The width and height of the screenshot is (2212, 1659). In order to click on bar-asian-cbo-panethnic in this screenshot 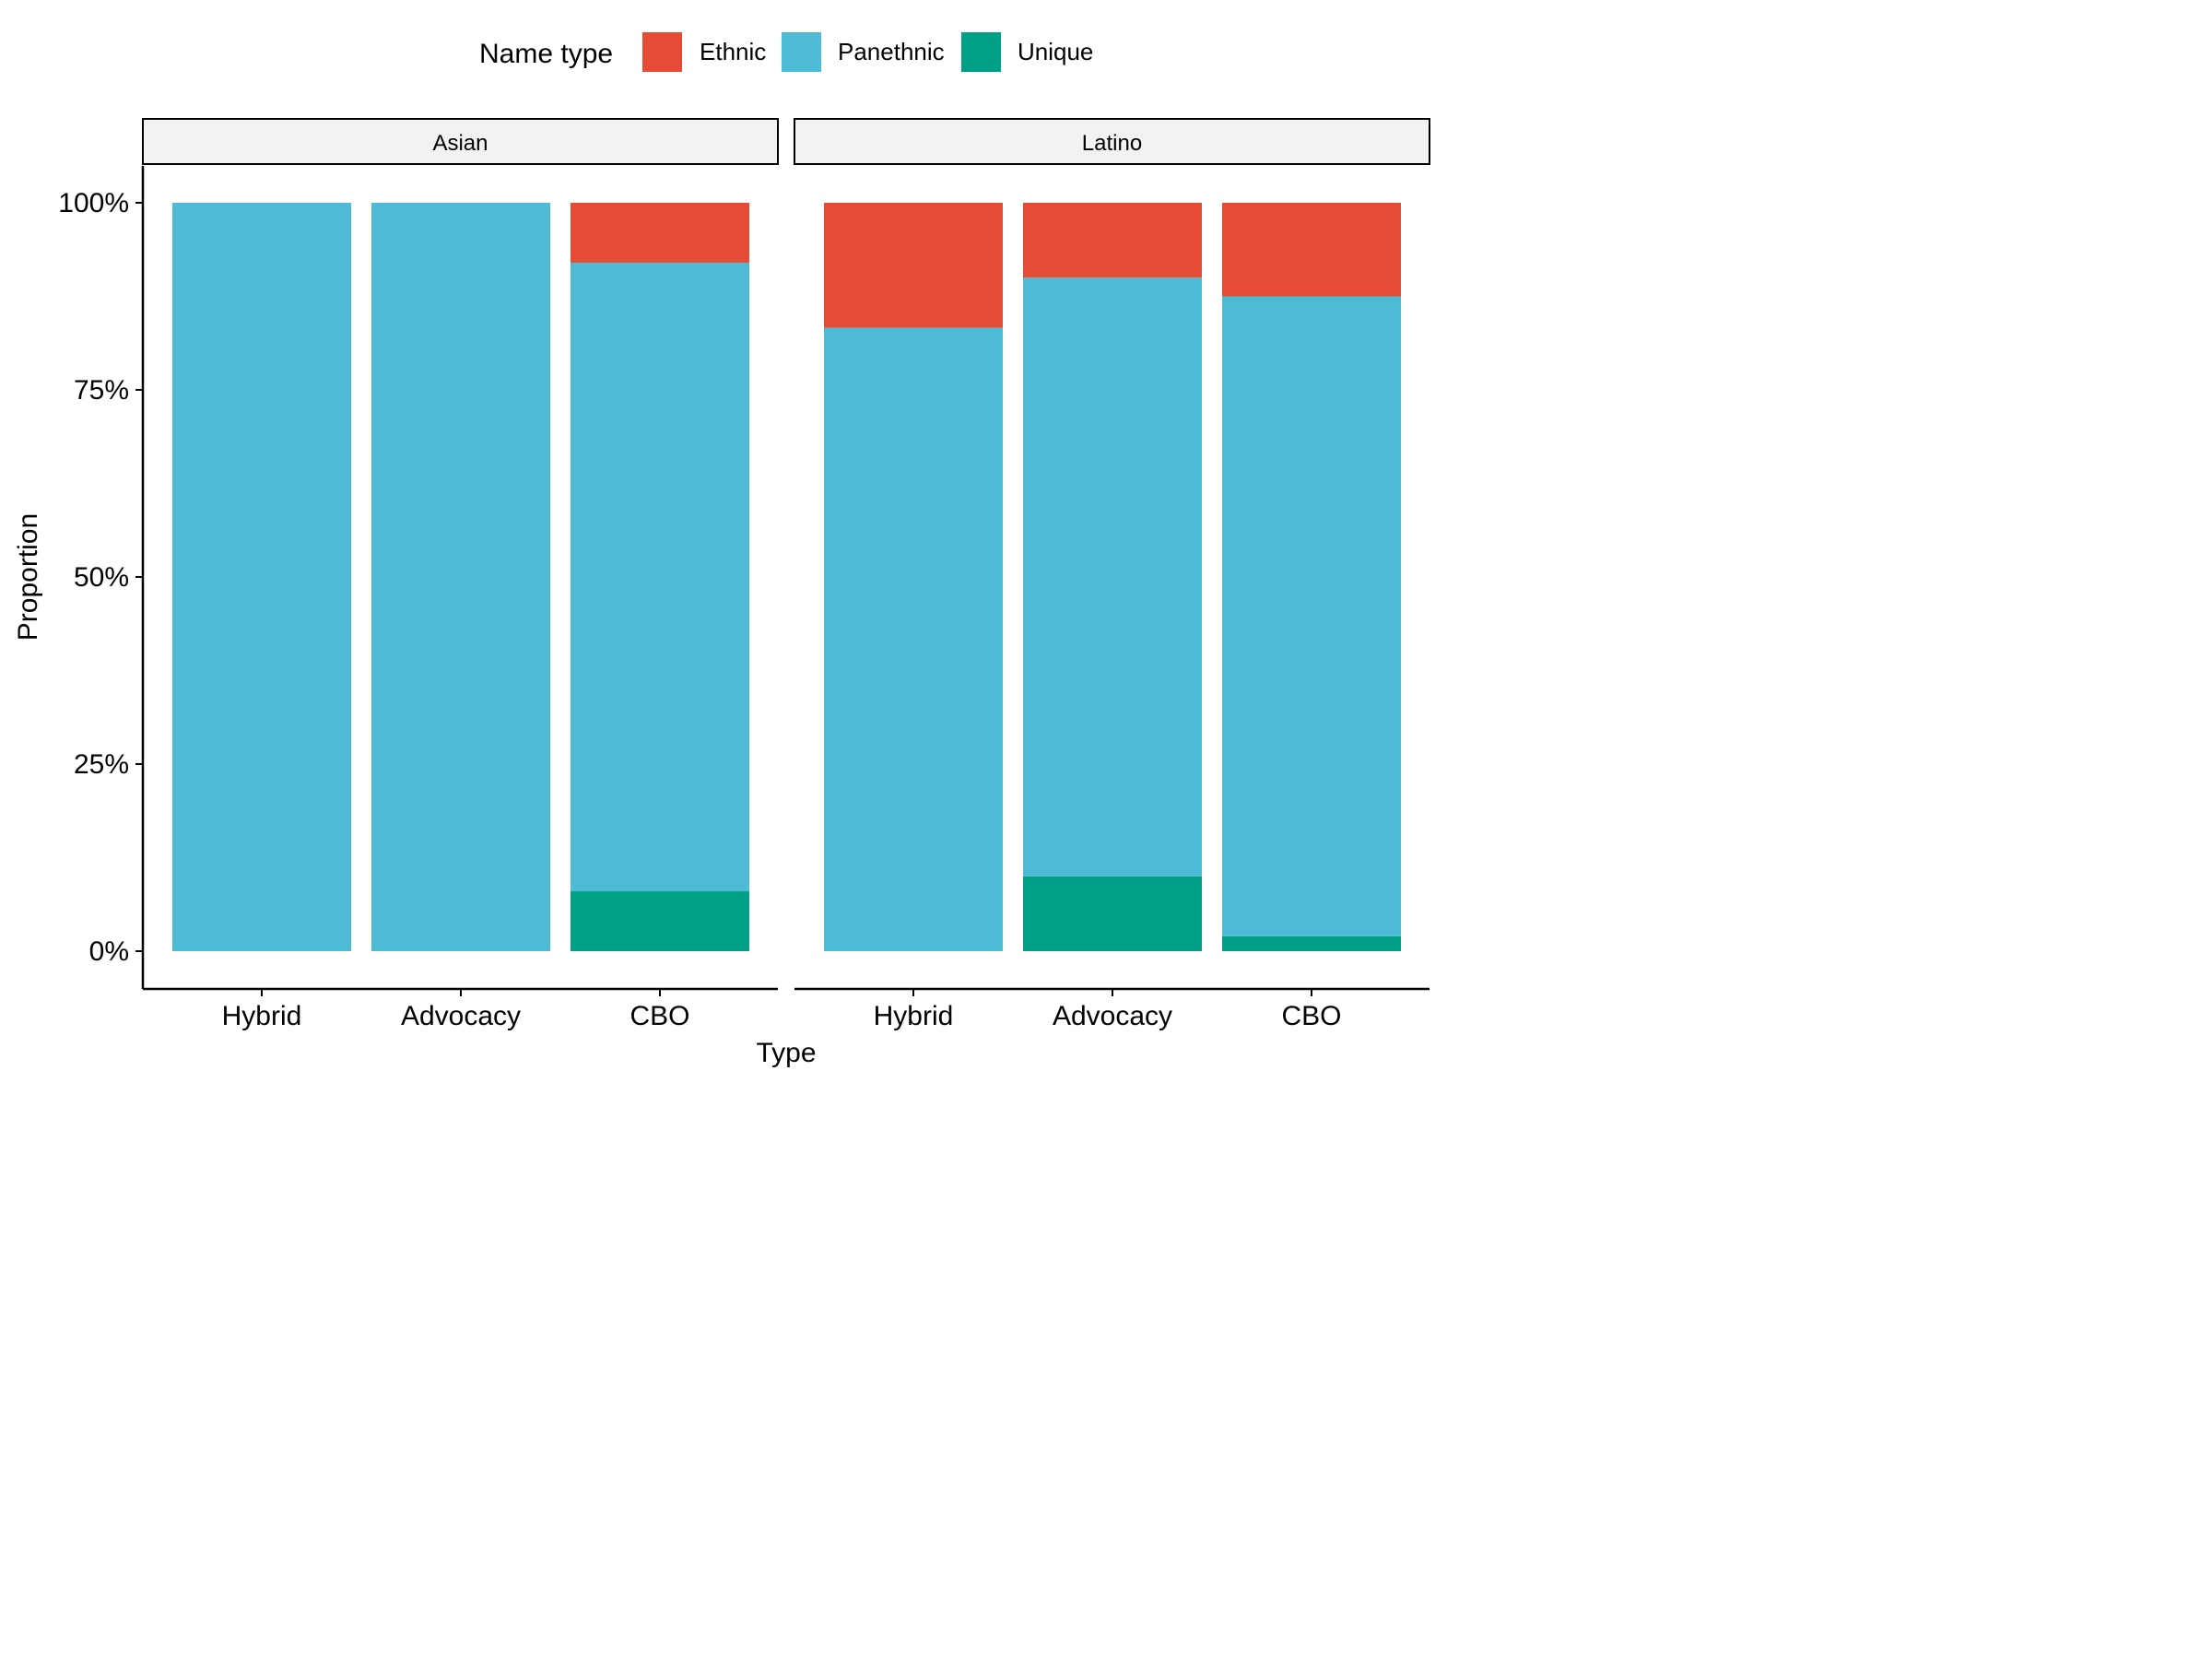, I will do `click(660, 577)`.